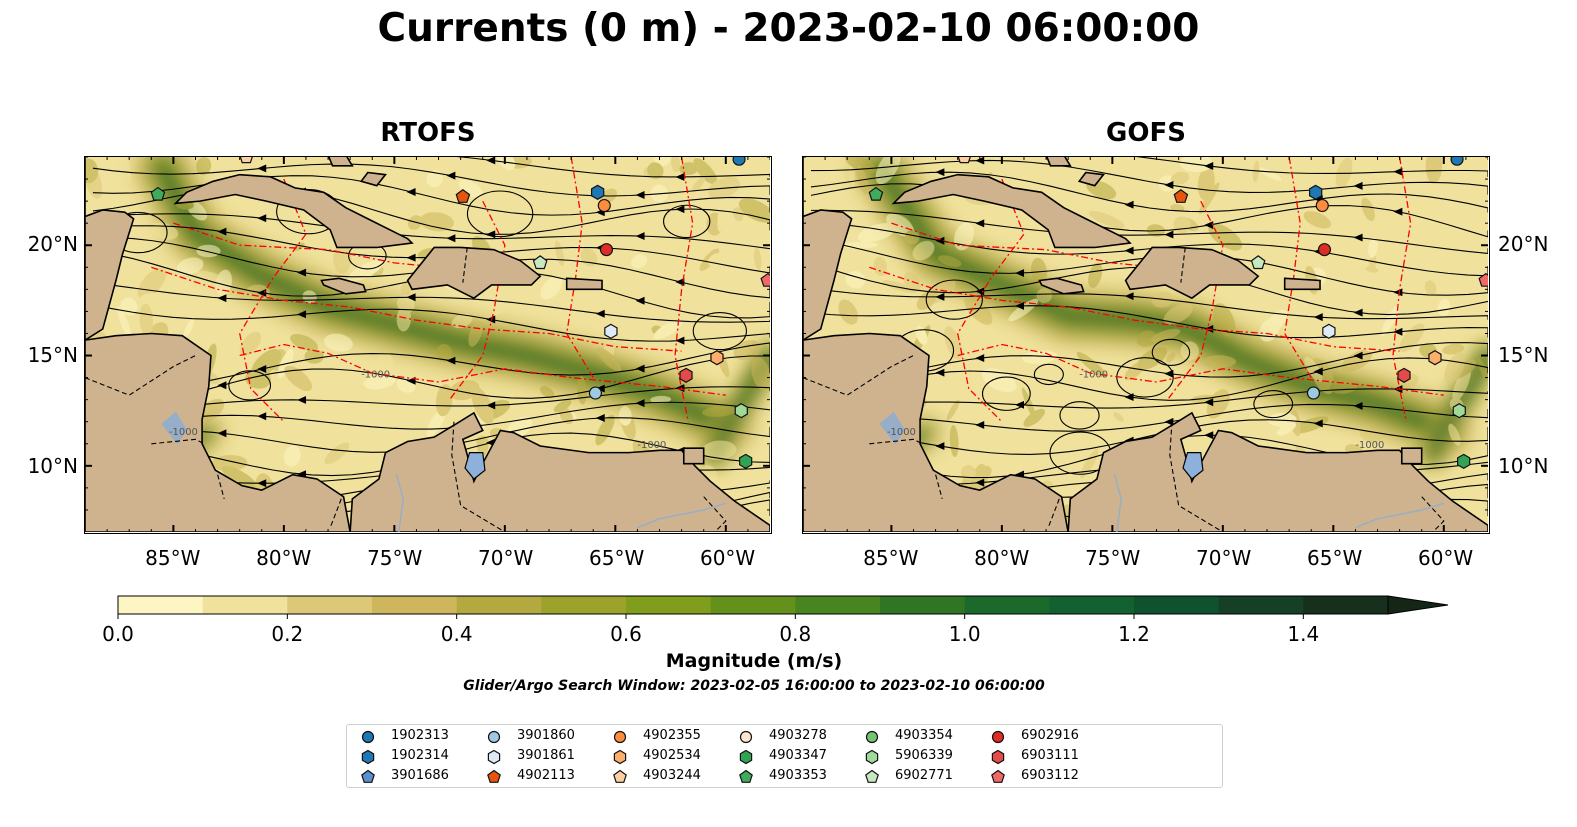 This screenshot has height=827, width=1577. Describe the element at coordinates (1113, 558) in the screenshot. I see `lon-tick-label: 75°W` at that location.